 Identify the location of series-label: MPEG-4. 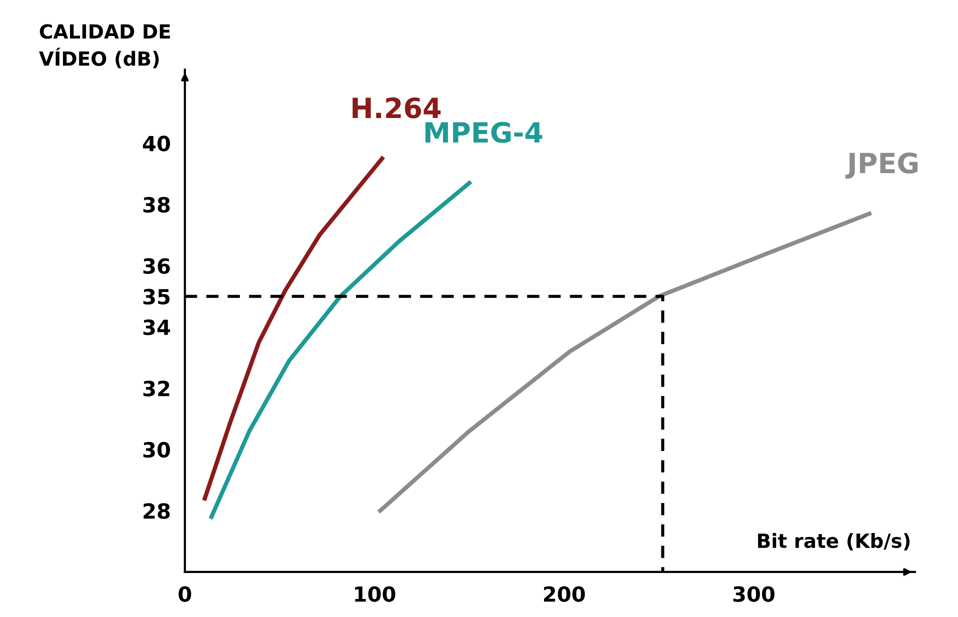
(483, 132).